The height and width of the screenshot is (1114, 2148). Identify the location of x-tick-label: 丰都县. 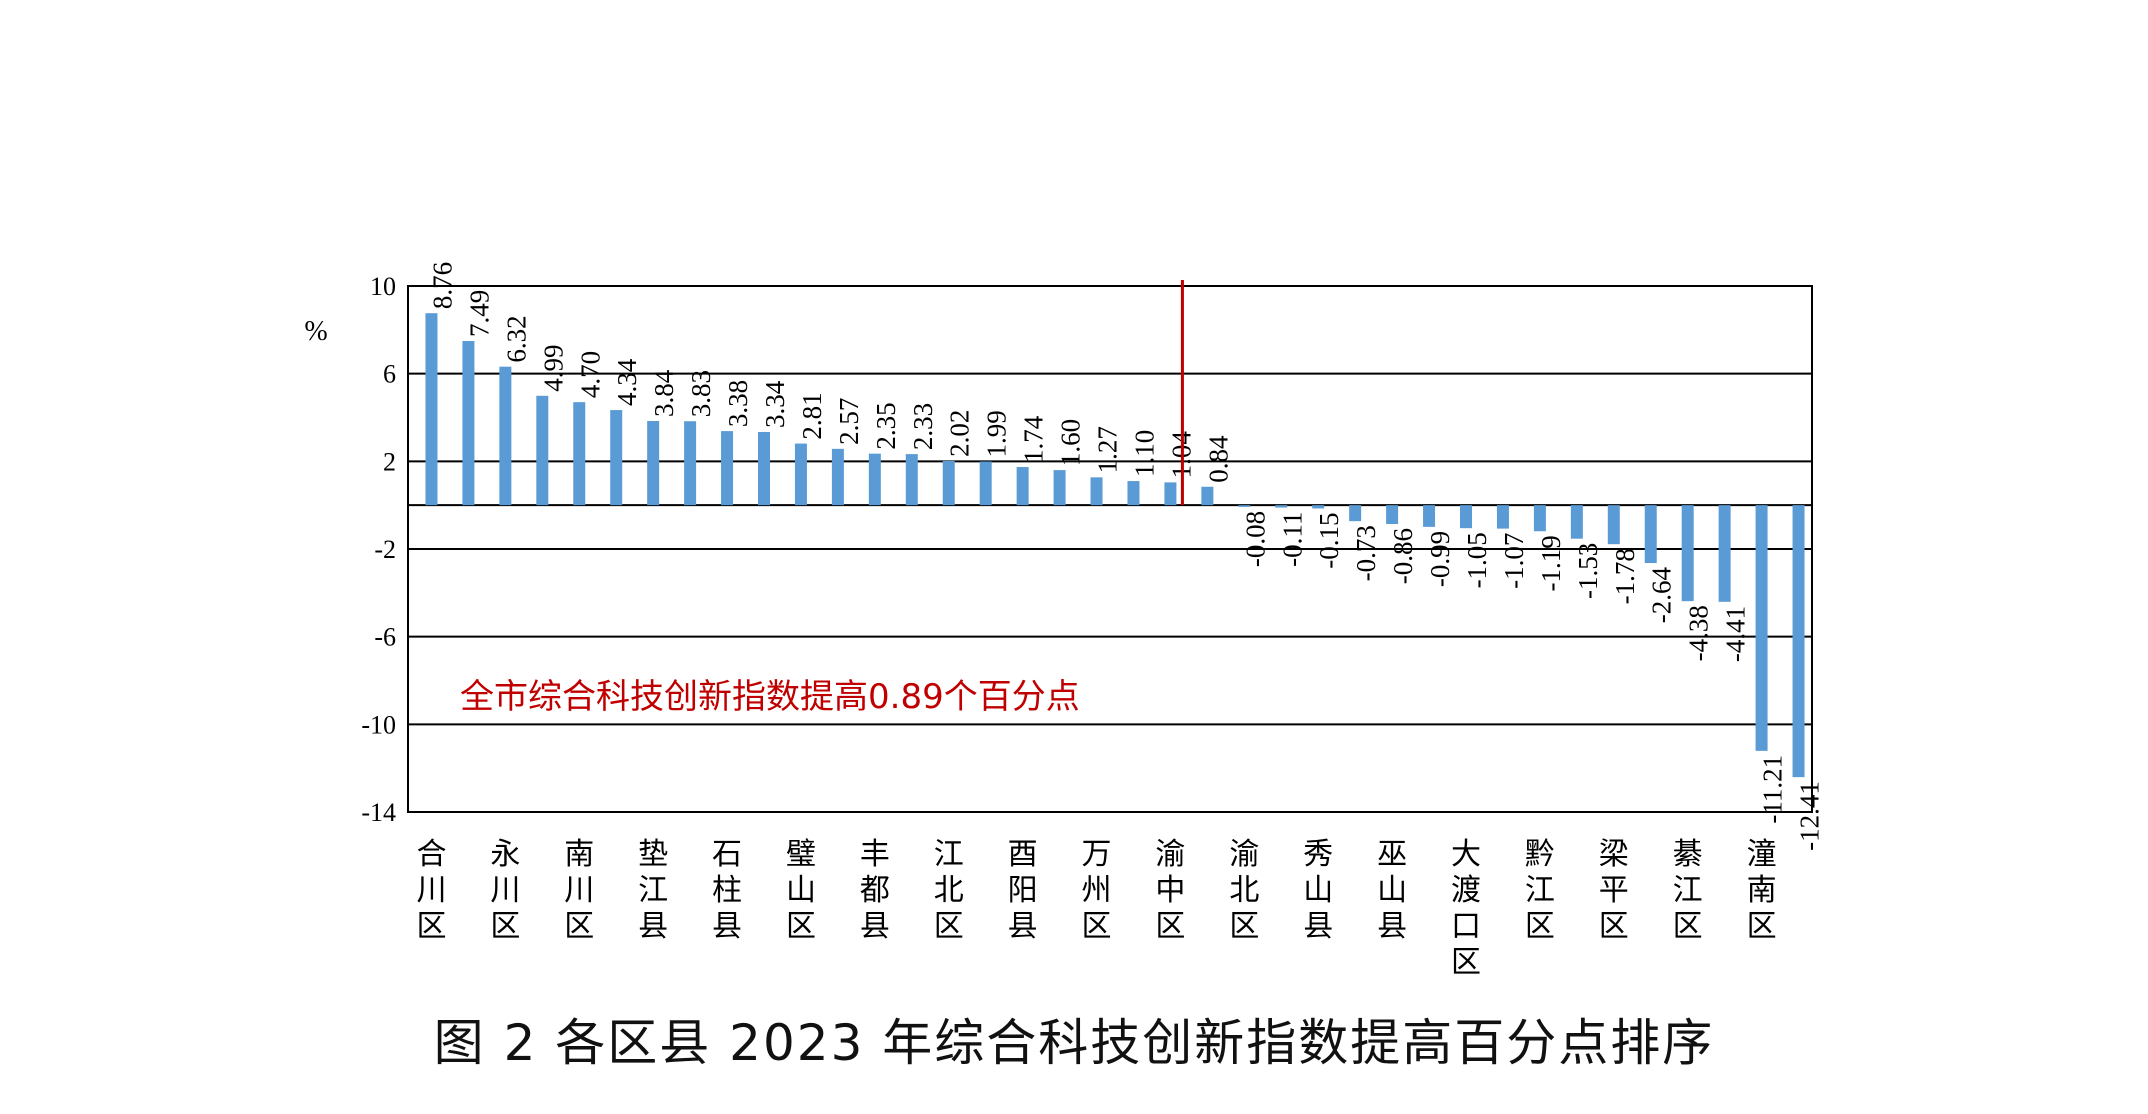
(875, 890).